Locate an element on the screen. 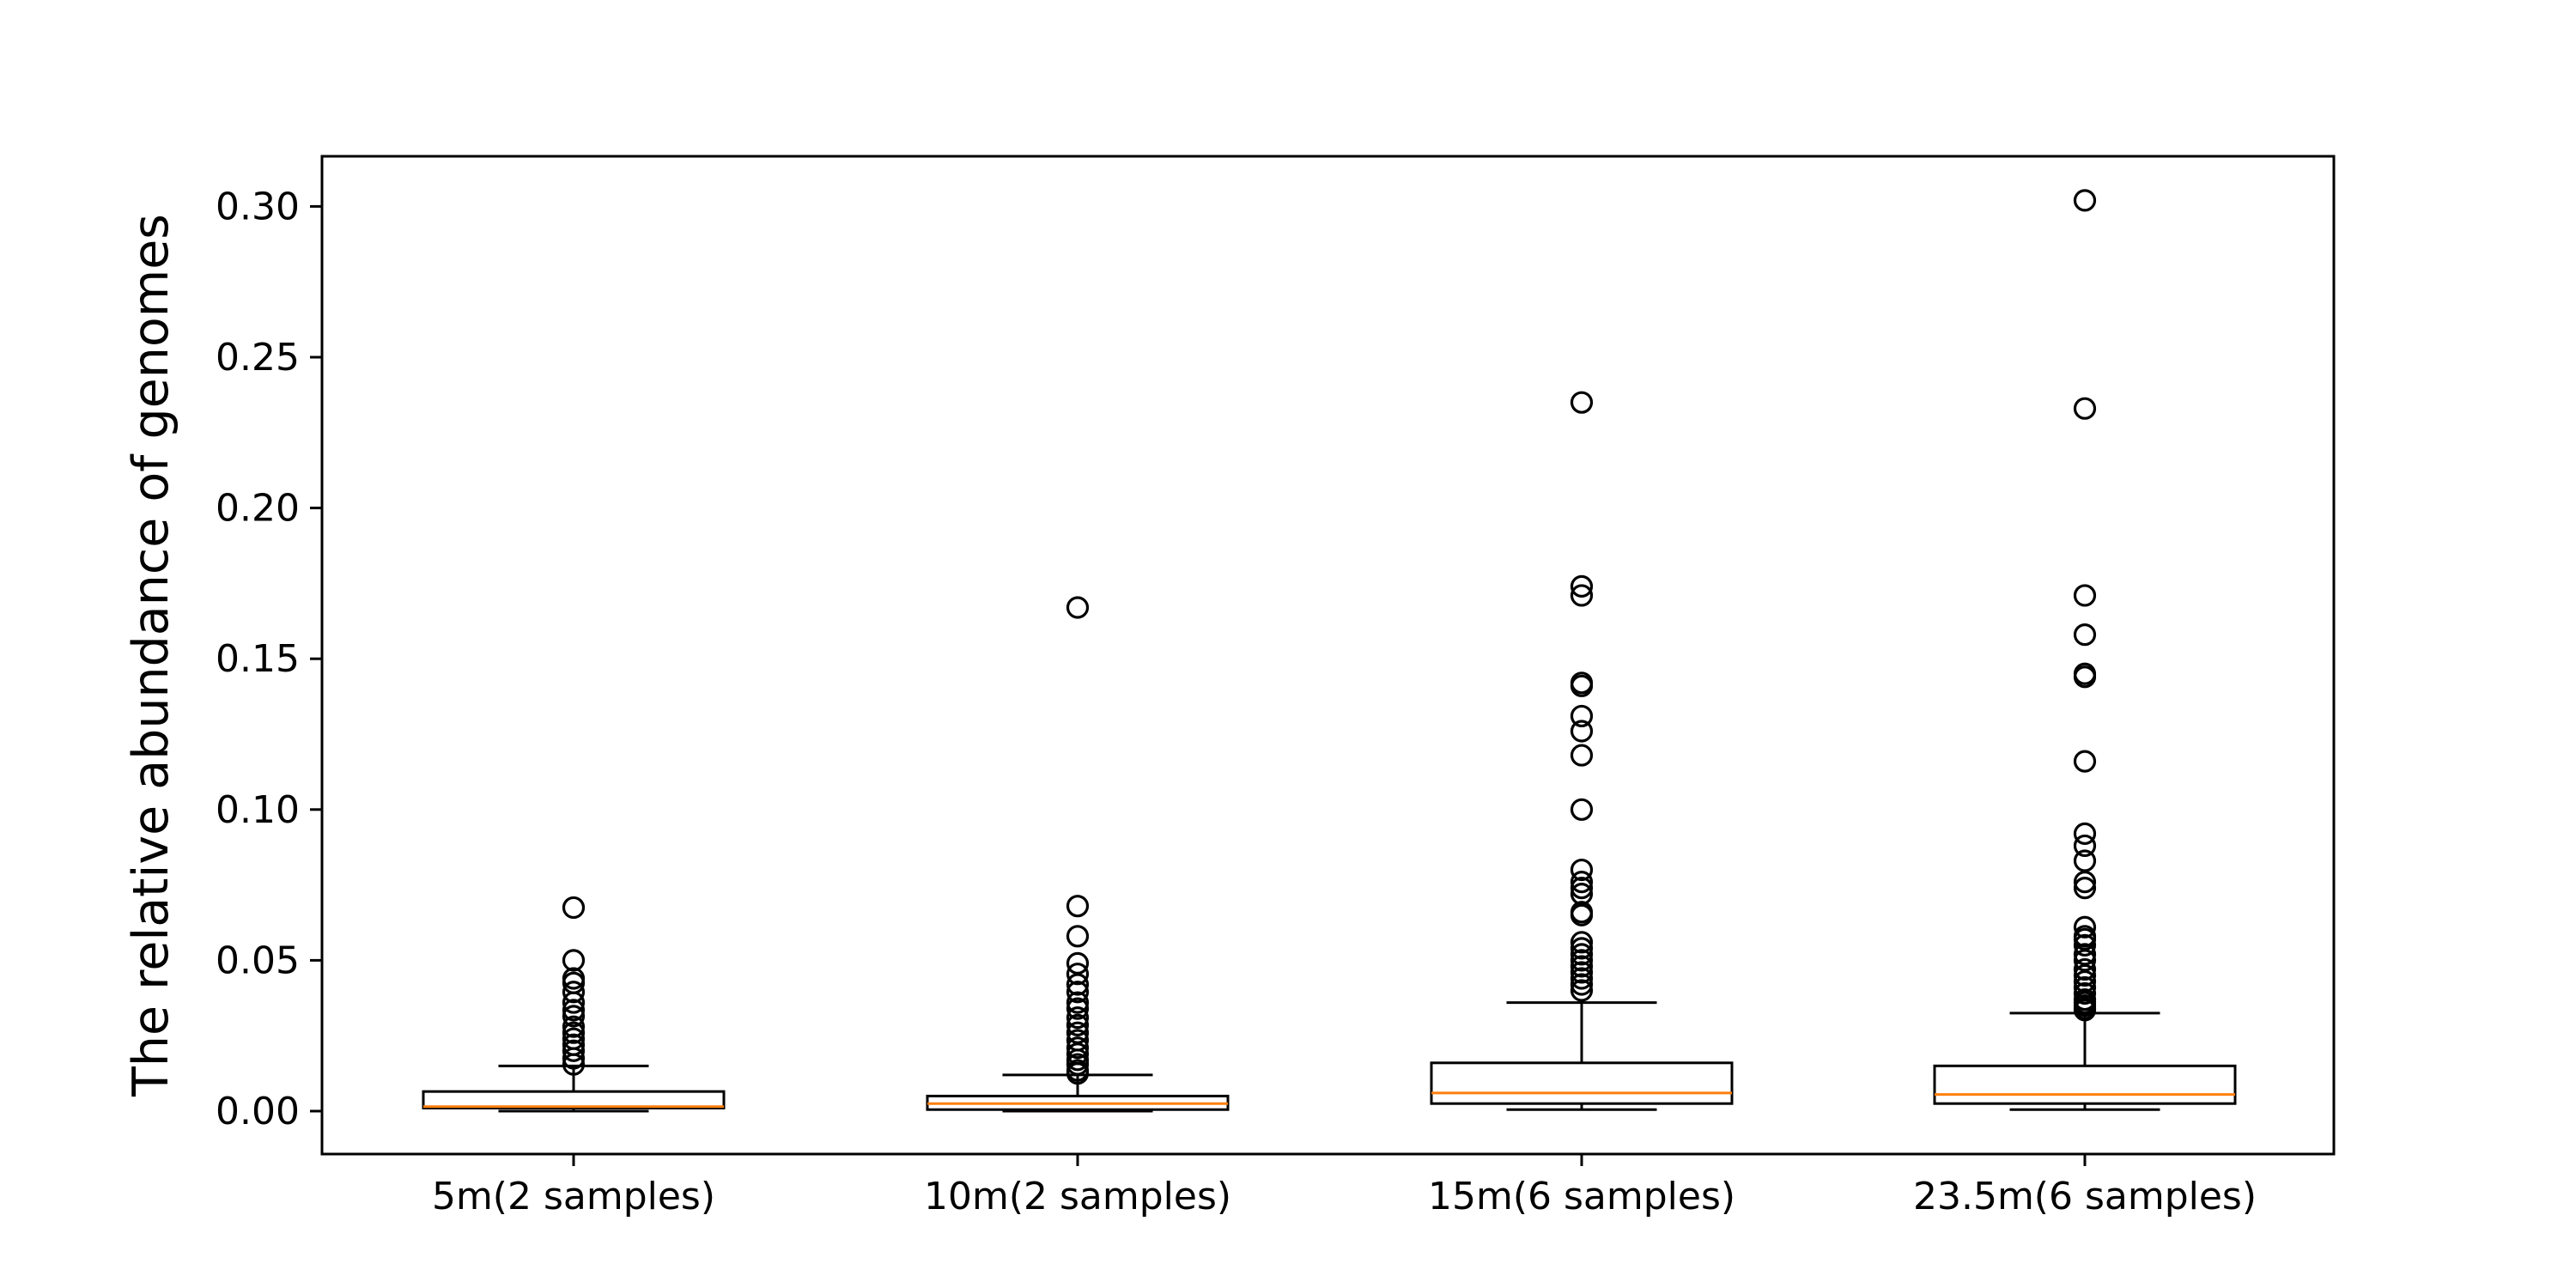  y-tick-label: 0.25 is located at coordinates (258, 358).